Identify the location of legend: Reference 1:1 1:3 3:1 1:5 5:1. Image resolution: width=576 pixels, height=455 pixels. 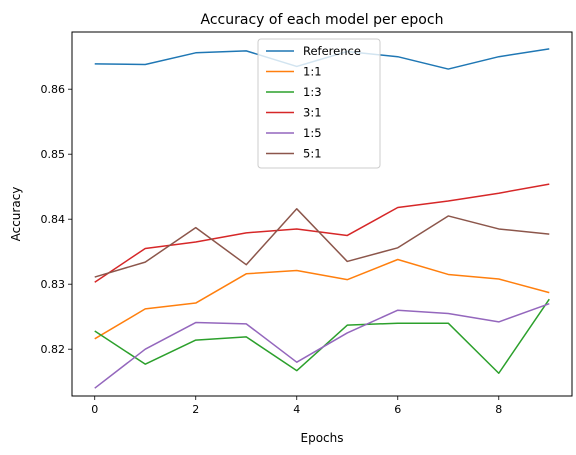
(319, 103).